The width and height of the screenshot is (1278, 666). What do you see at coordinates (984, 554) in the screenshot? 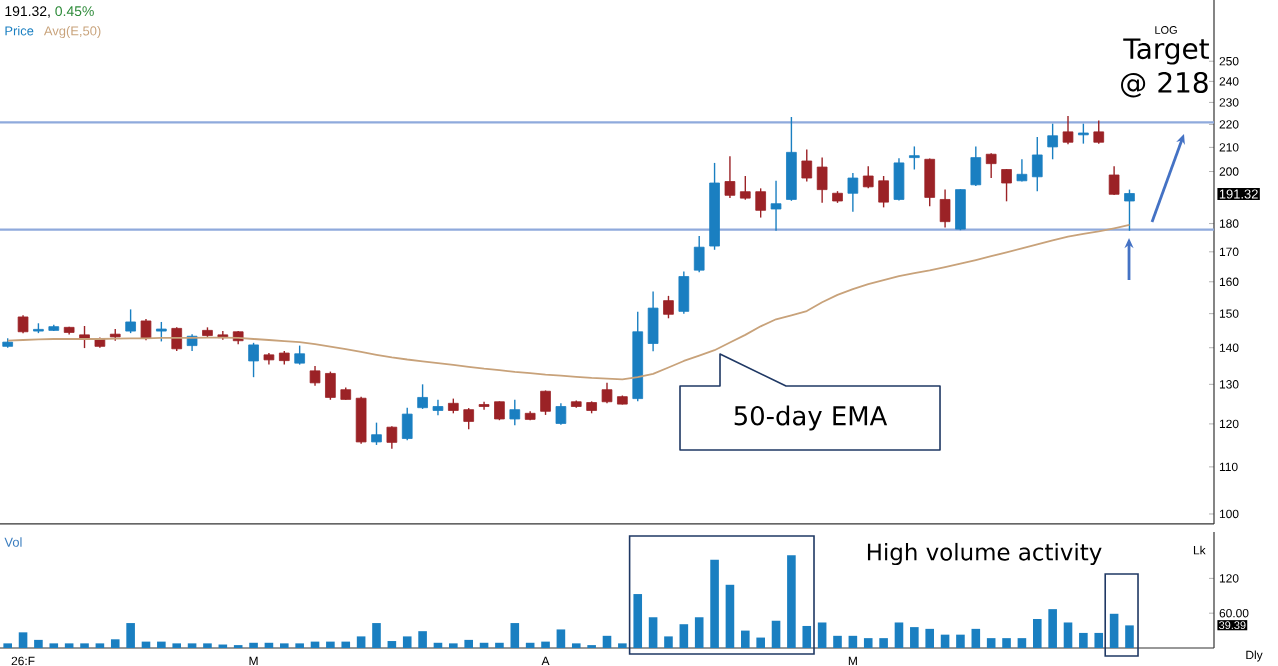
I see `annotation: High volume activity` at bounding box center [984, 554].